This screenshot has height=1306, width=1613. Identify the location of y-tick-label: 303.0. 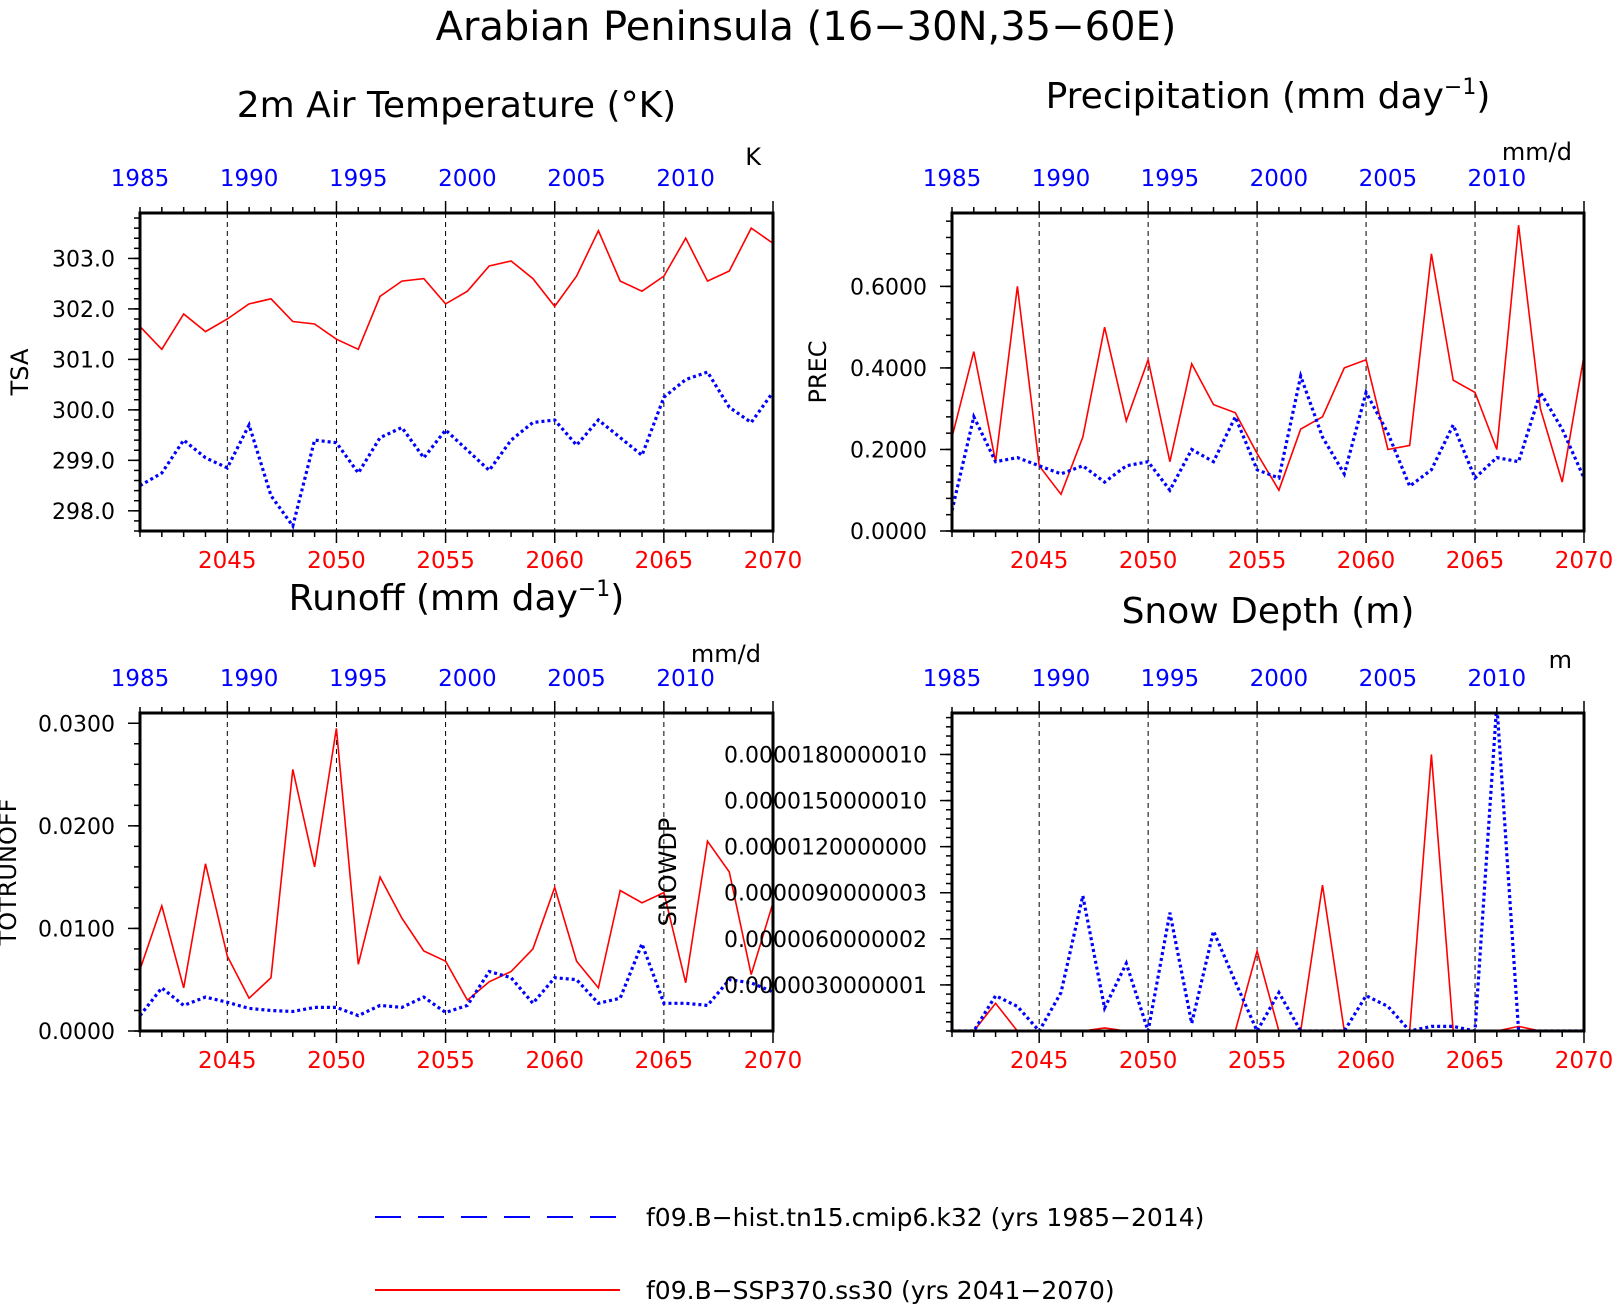
(83, 259).